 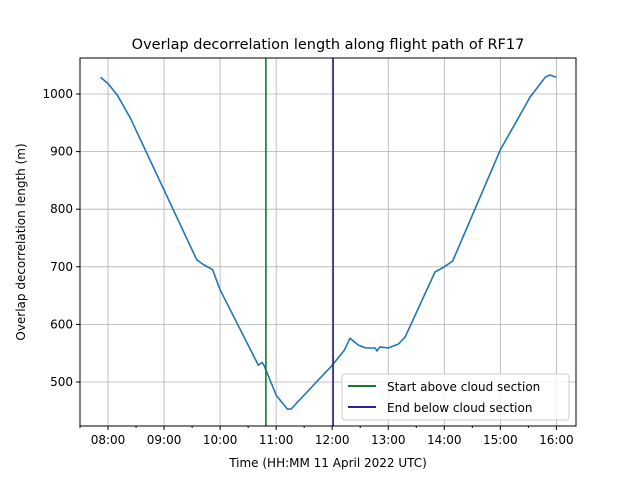 I want to click on y-tick-label: 500, so click(x=61, y=382).